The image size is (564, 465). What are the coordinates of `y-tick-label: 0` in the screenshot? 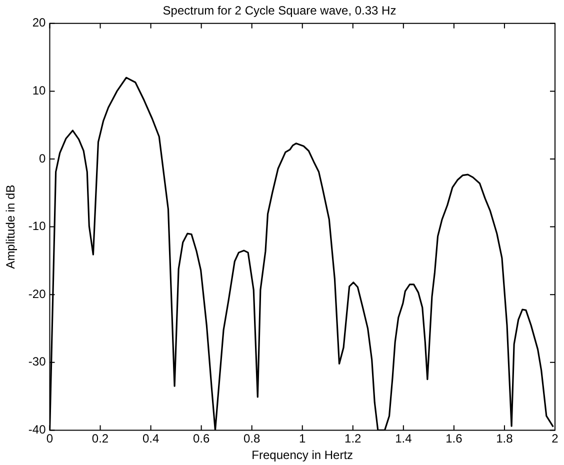 It's located at (42, 158).